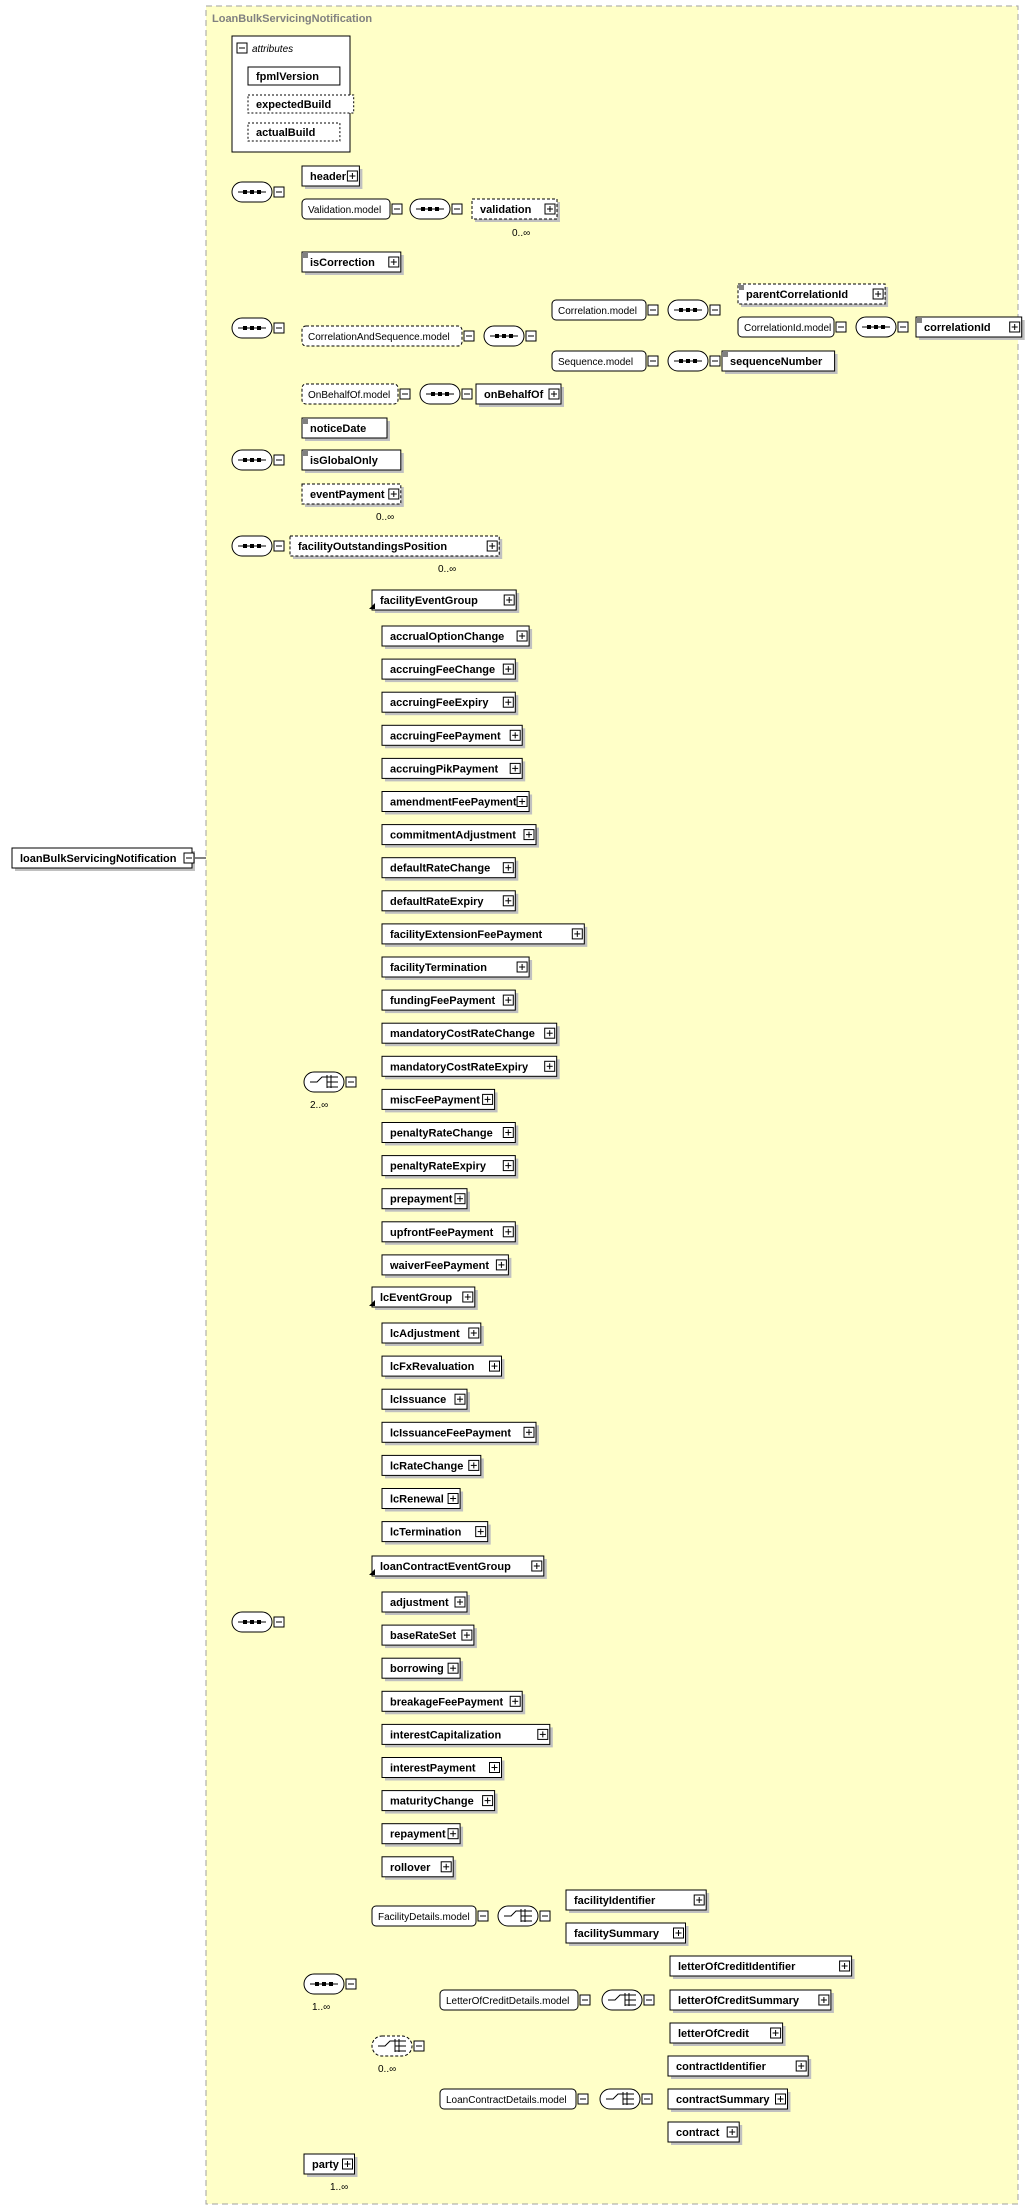  I want to click on element-name: noticeDate, so click(338, 429).